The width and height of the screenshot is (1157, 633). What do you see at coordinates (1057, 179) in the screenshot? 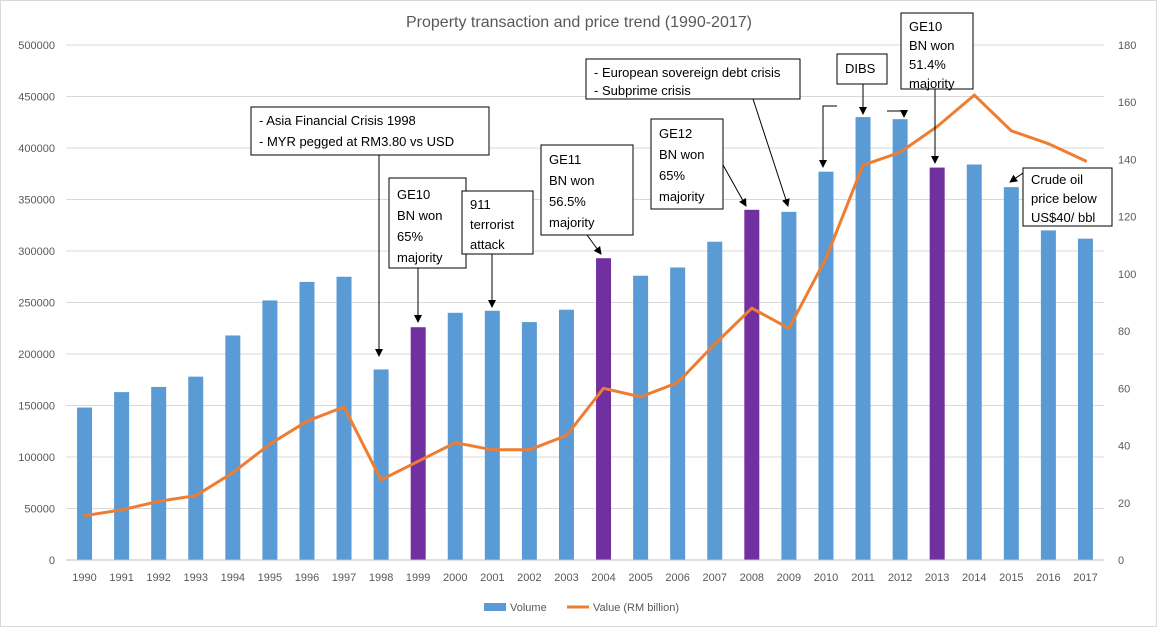
I see `annotation-text: Crude oil` at bounding box center [1057, 179].